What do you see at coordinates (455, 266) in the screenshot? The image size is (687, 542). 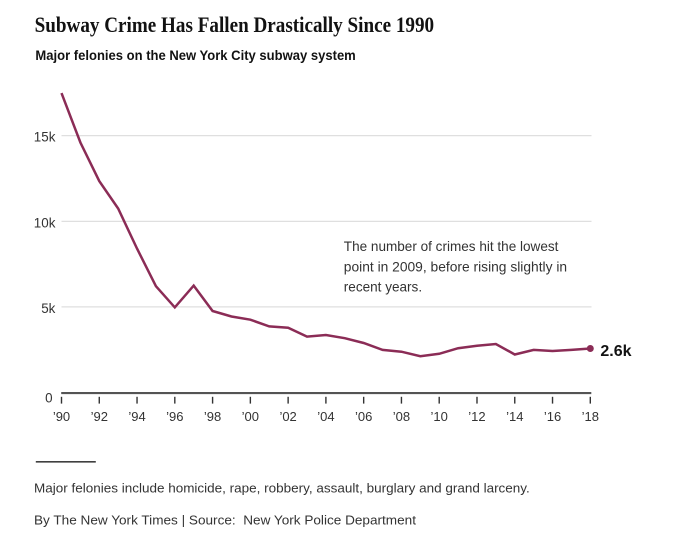 I see `svg-text:point in 2009, before rising s: point in 2009, before rising slightly in` at bounding box center [455, 266].